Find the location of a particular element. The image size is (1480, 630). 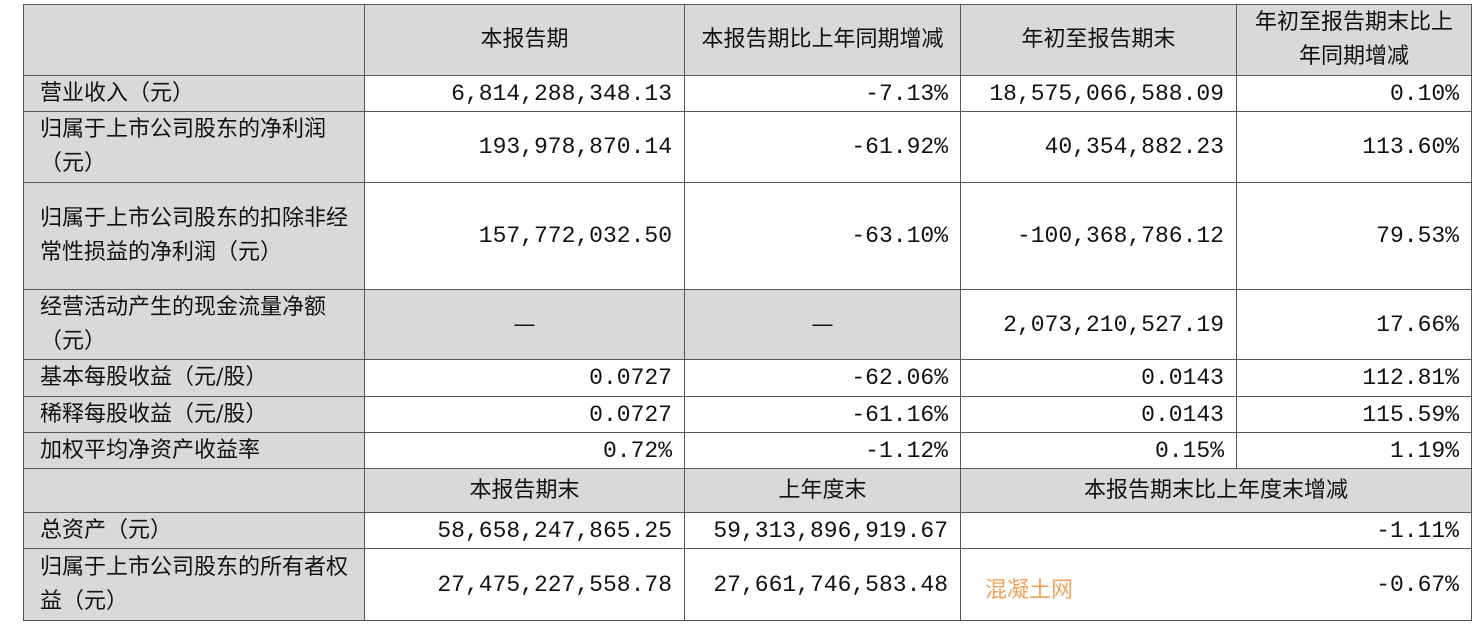

table-row: 加权平均净资产收益率 0.72% -1.12% 0.15% 1.19% is located at coordinates (747, 450).